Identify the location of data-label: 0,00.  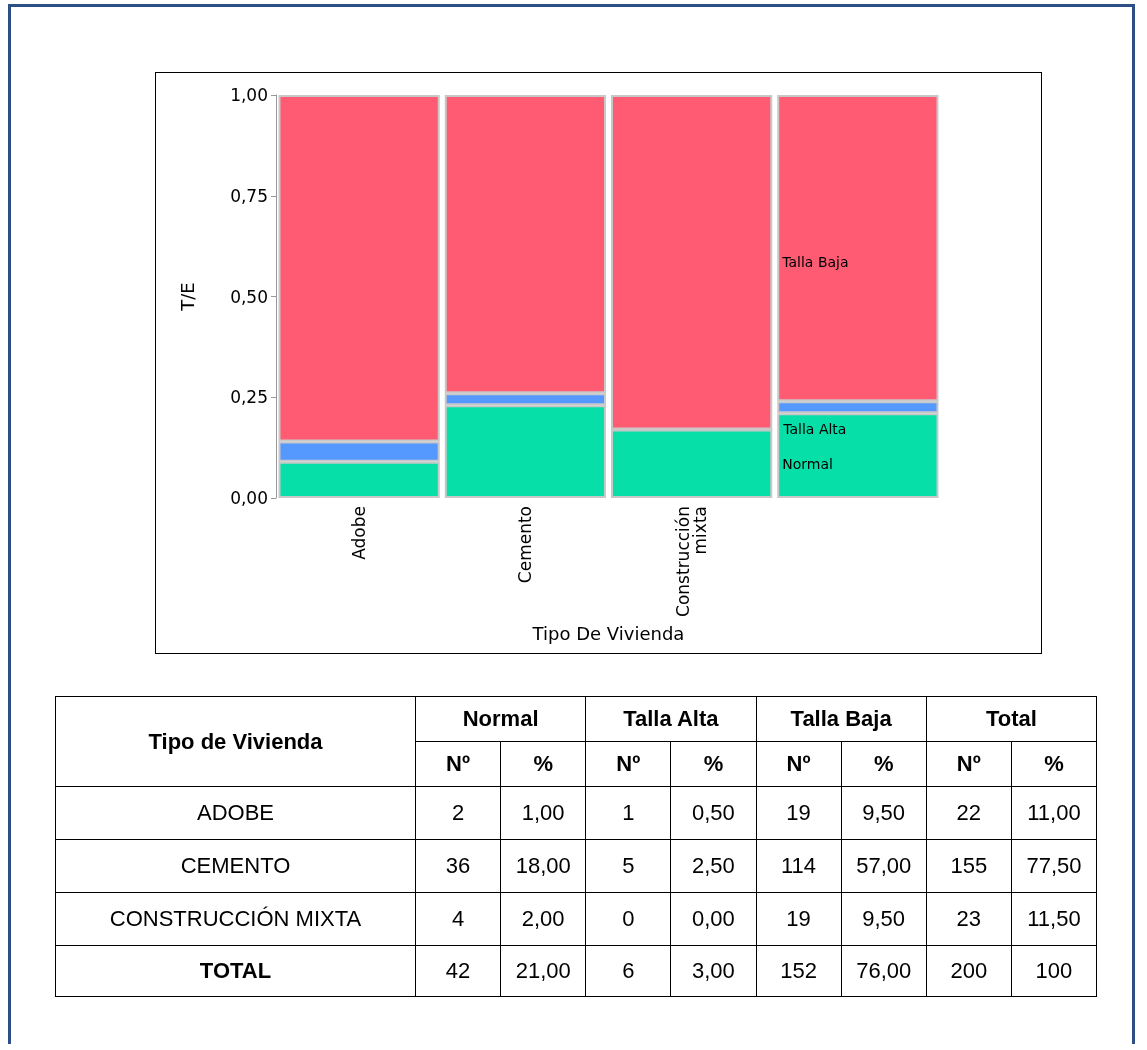
(713, 919).